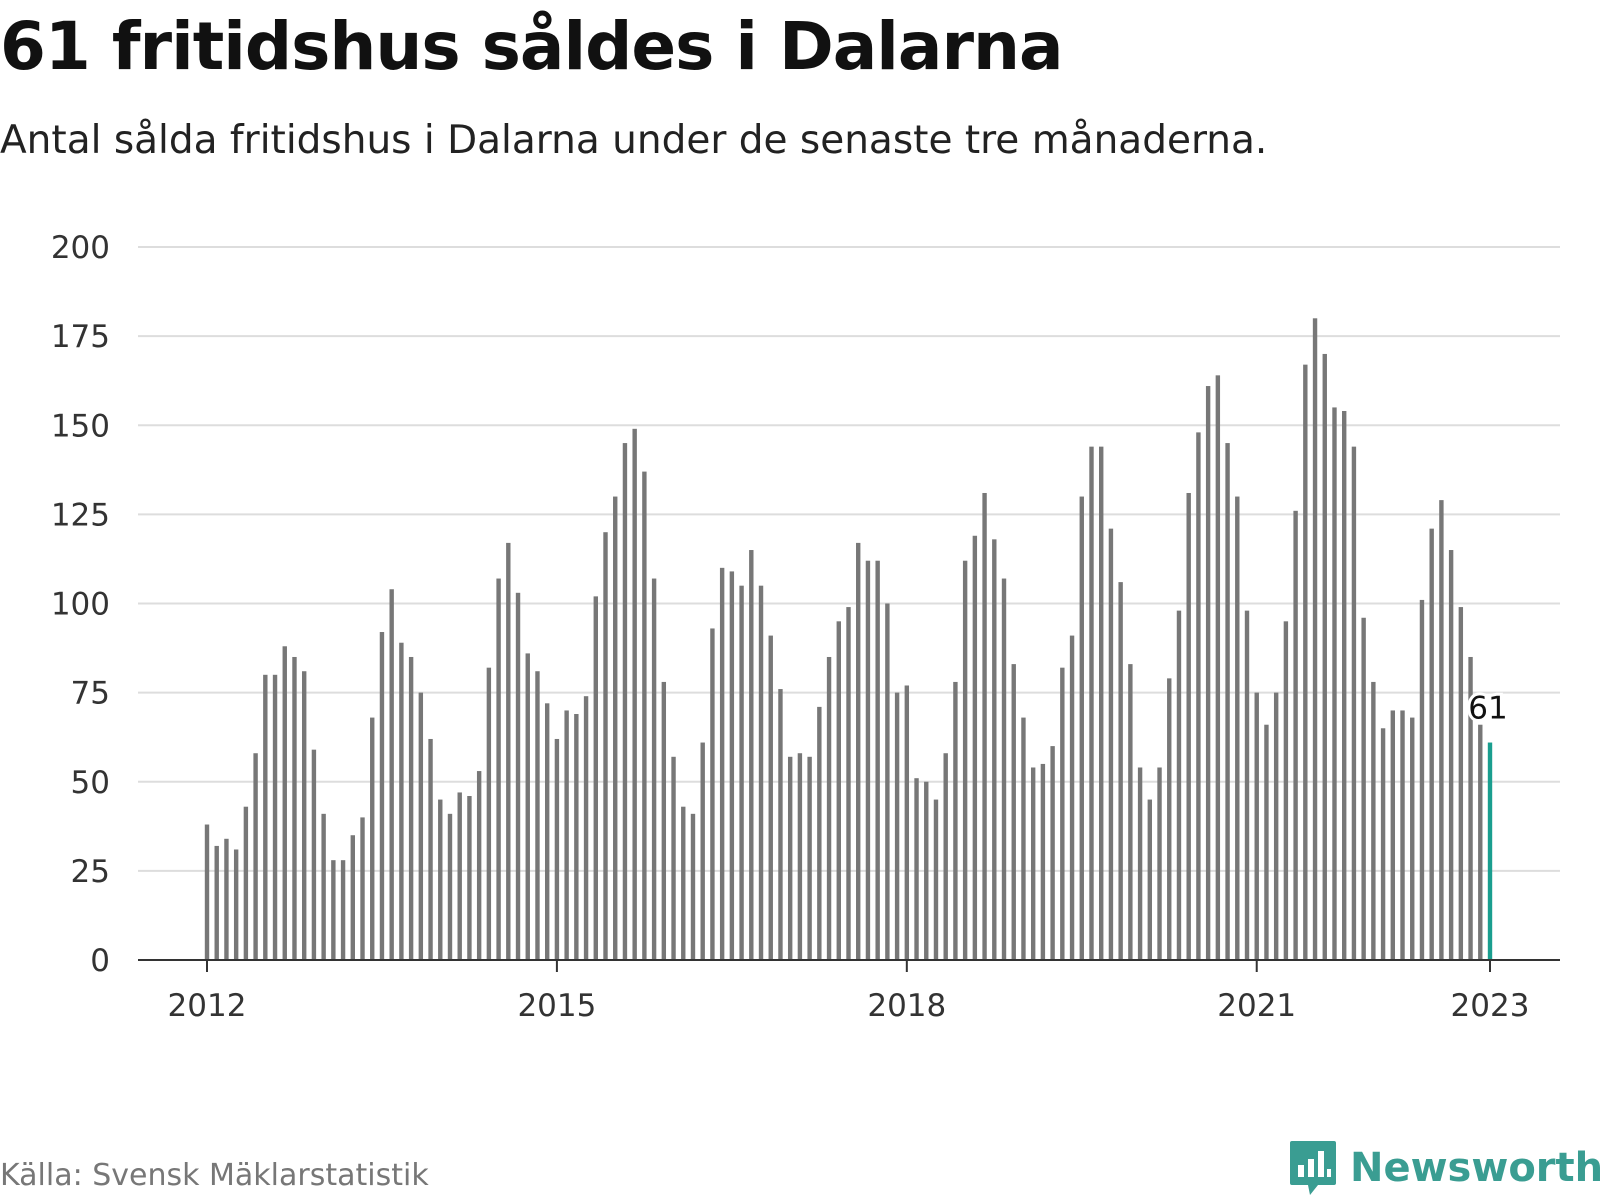 The height and width of the screenshot is (1200, 1600). What do you see at coordinates (80, 515) in the screenshot?
I see `y-tick-label: 125` at bounding box center [80, 515].